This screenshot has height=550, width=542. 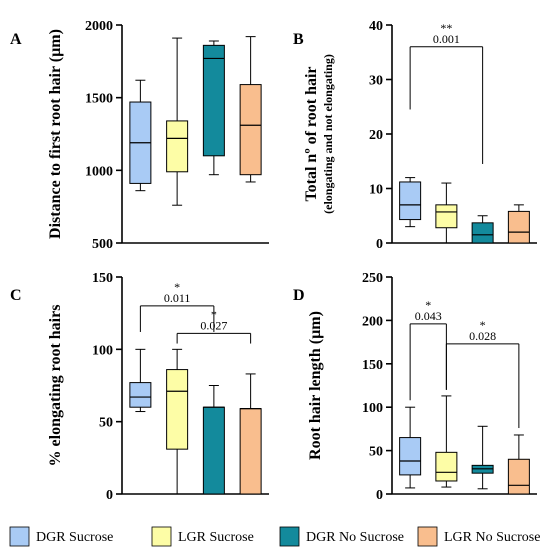 I want to click on significance-bracket: *0.027, so click(x=214, y=325).